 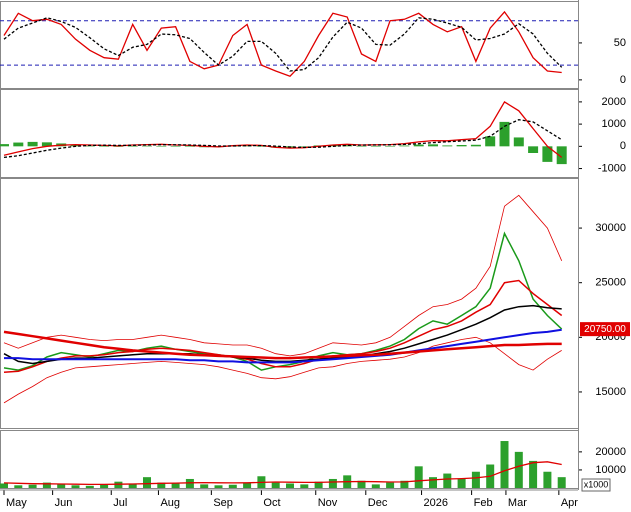 I want to click on x-tick-label: 2026, so click(x=436, y=503).